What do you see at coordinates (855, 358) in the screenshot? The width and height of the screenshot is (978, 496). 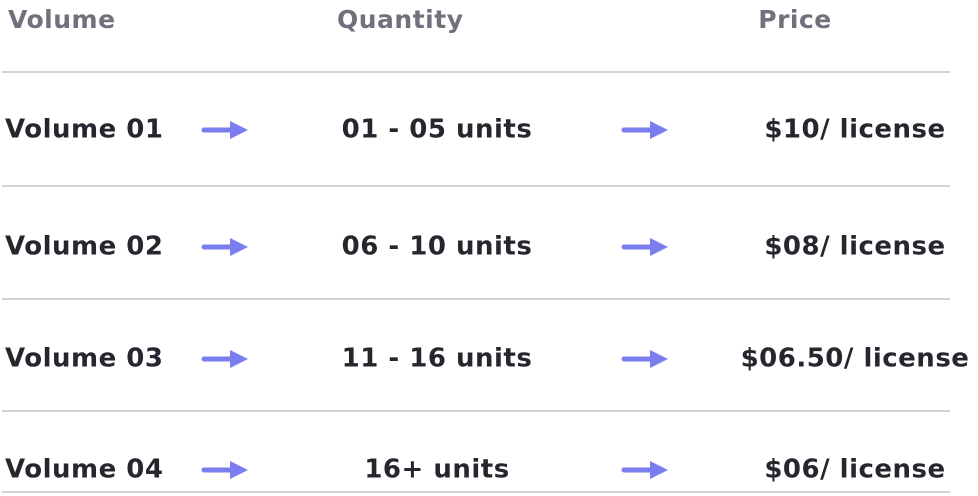 I see `price-cell: $06.50/ license` at bounding box center [855, 358].